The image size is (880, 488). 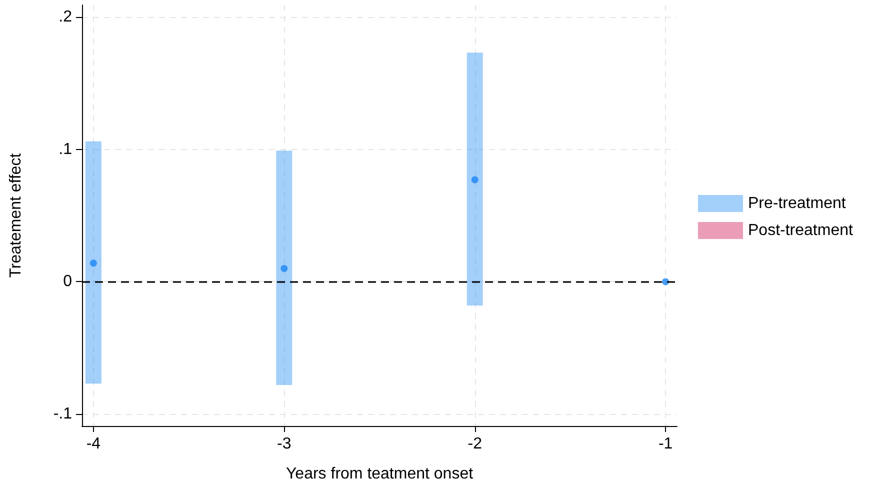 I want to click on x-tick-label: -4, so click(x=93, y=444).